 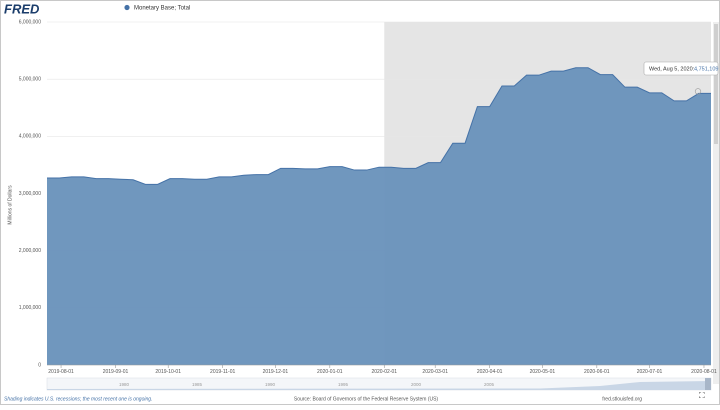 What do you see at coordinates (435, 372) in the screenshot?
I see `x-tick-label: 2020-03-01` at bounding box center [435, 372].